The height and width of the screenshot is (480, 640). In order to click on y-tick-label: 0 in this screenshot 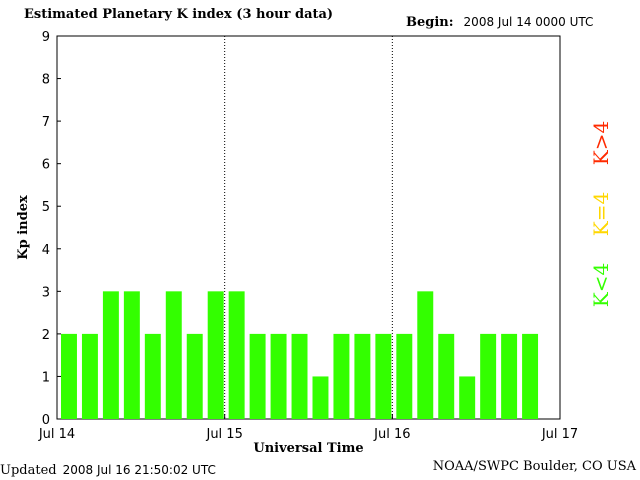, I will do `click(46, 420)`.